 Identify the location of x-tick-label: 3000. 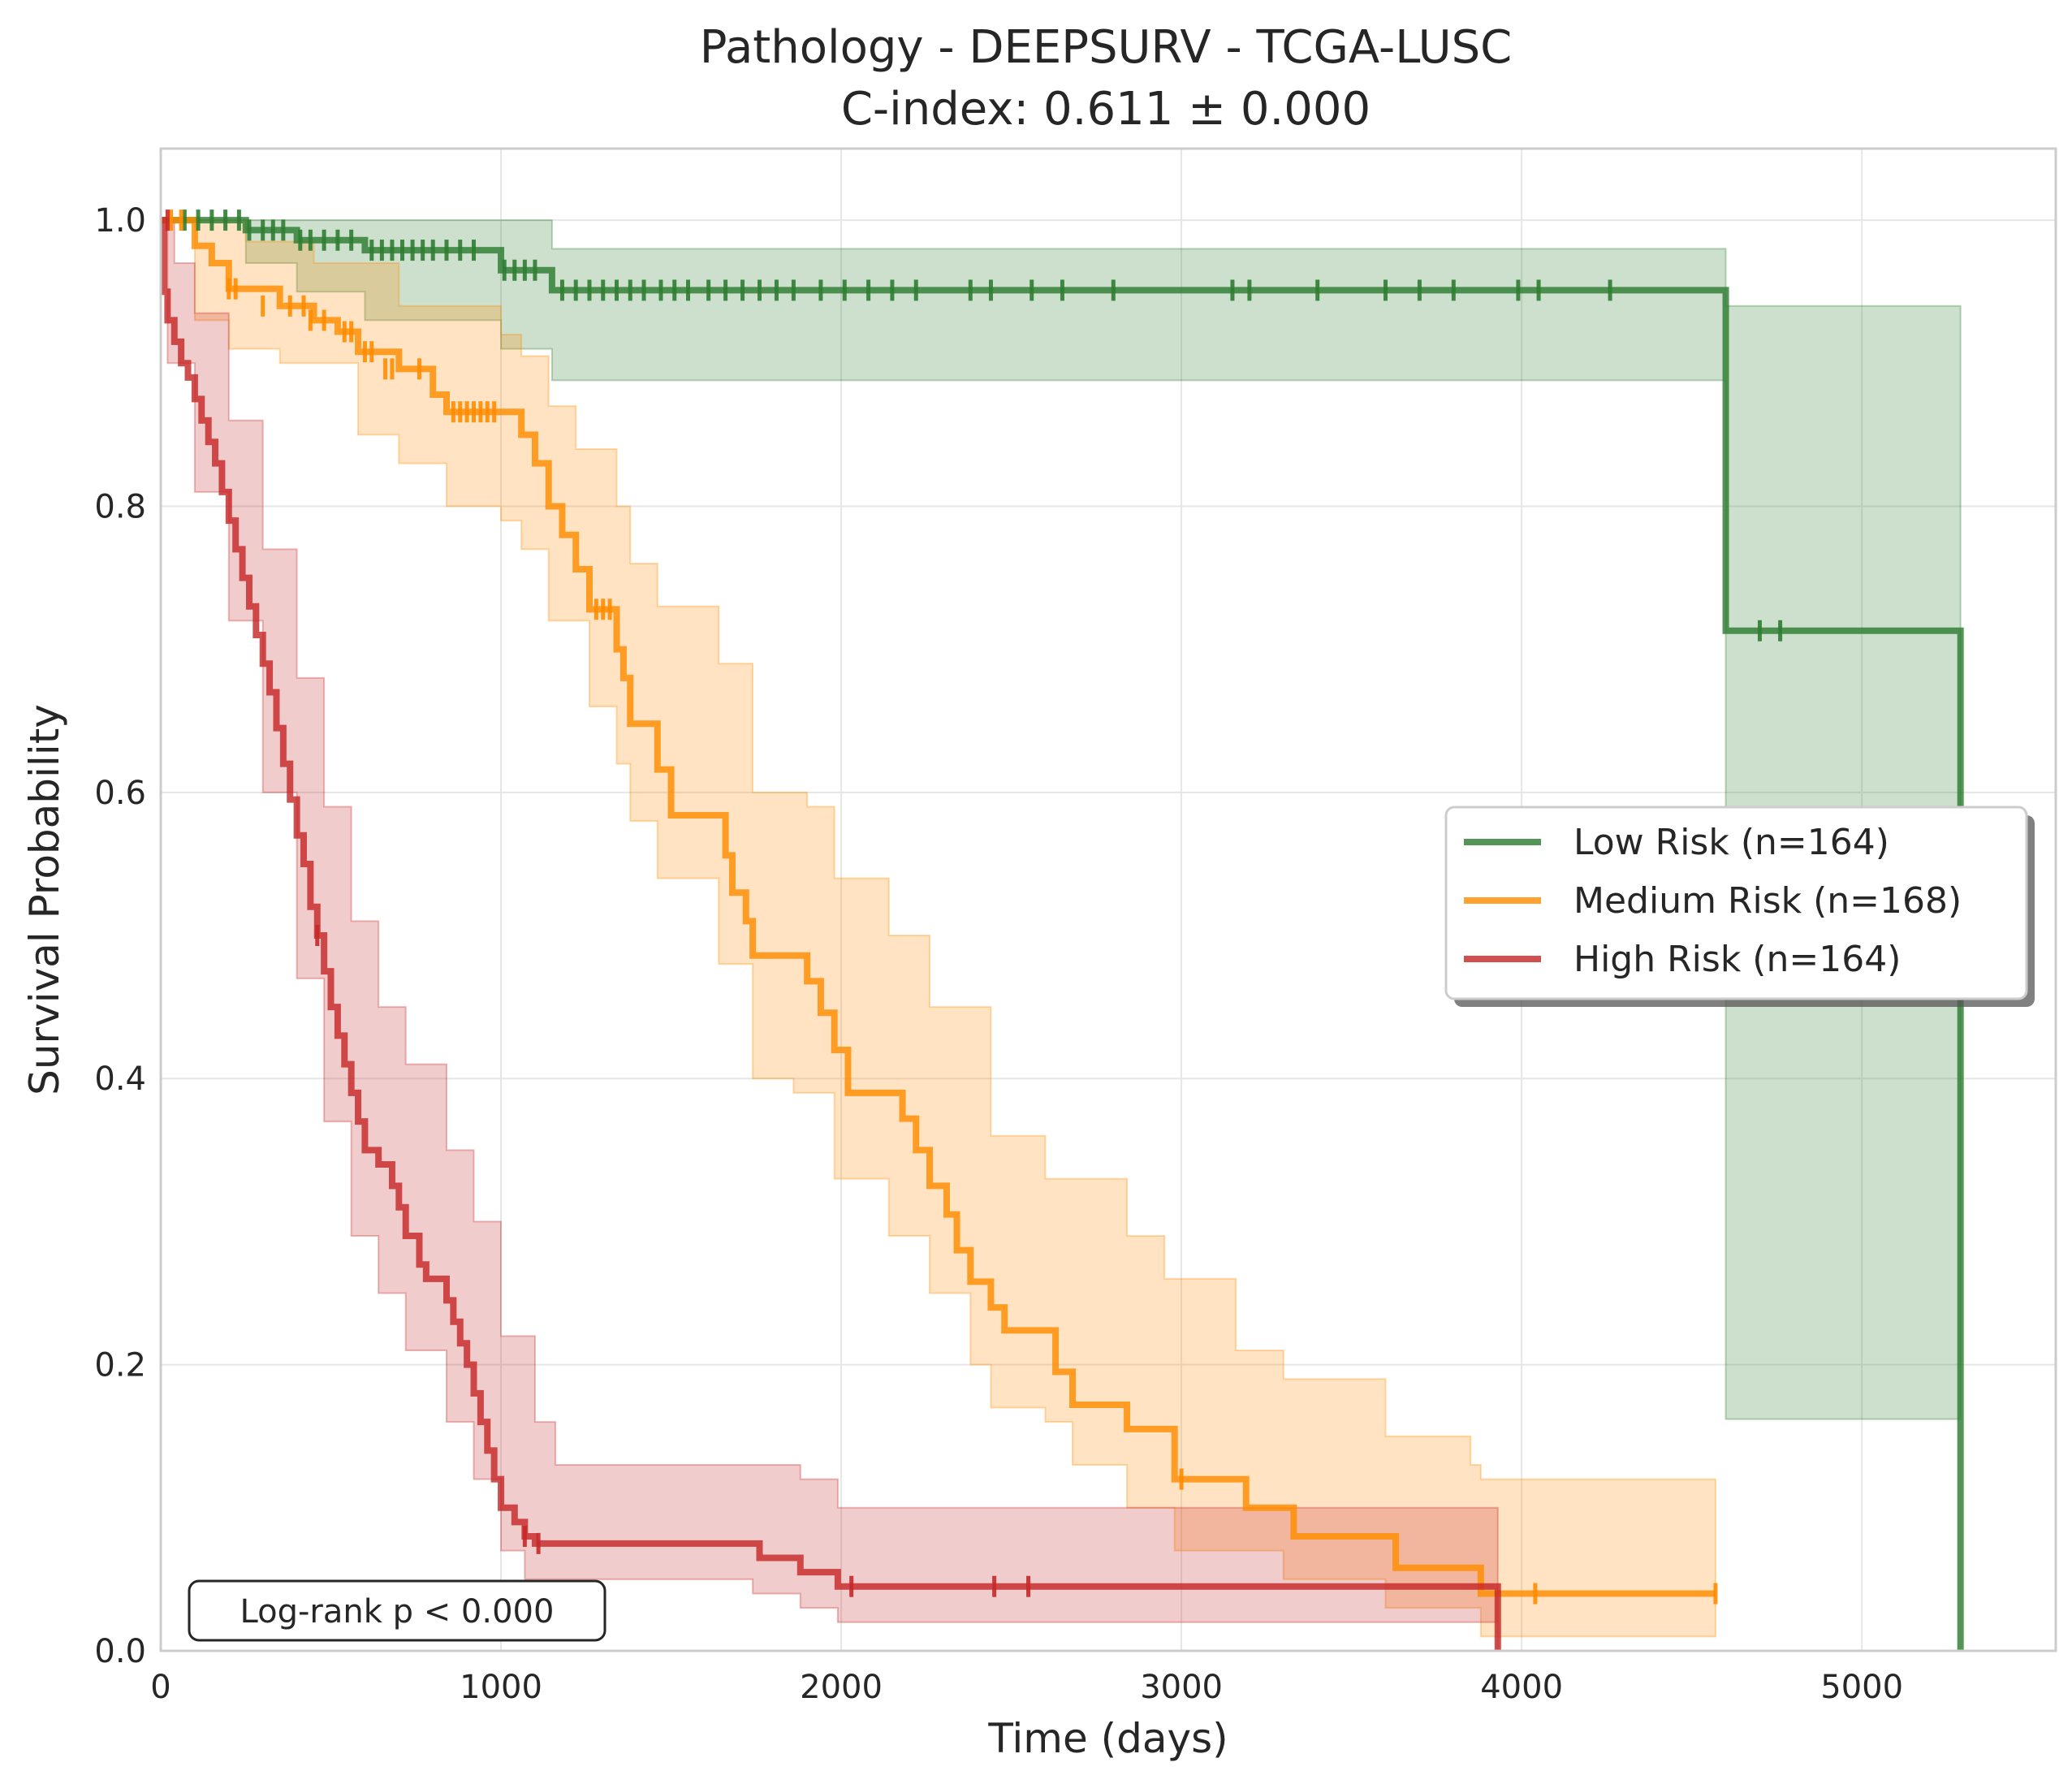
(1181, 1687).